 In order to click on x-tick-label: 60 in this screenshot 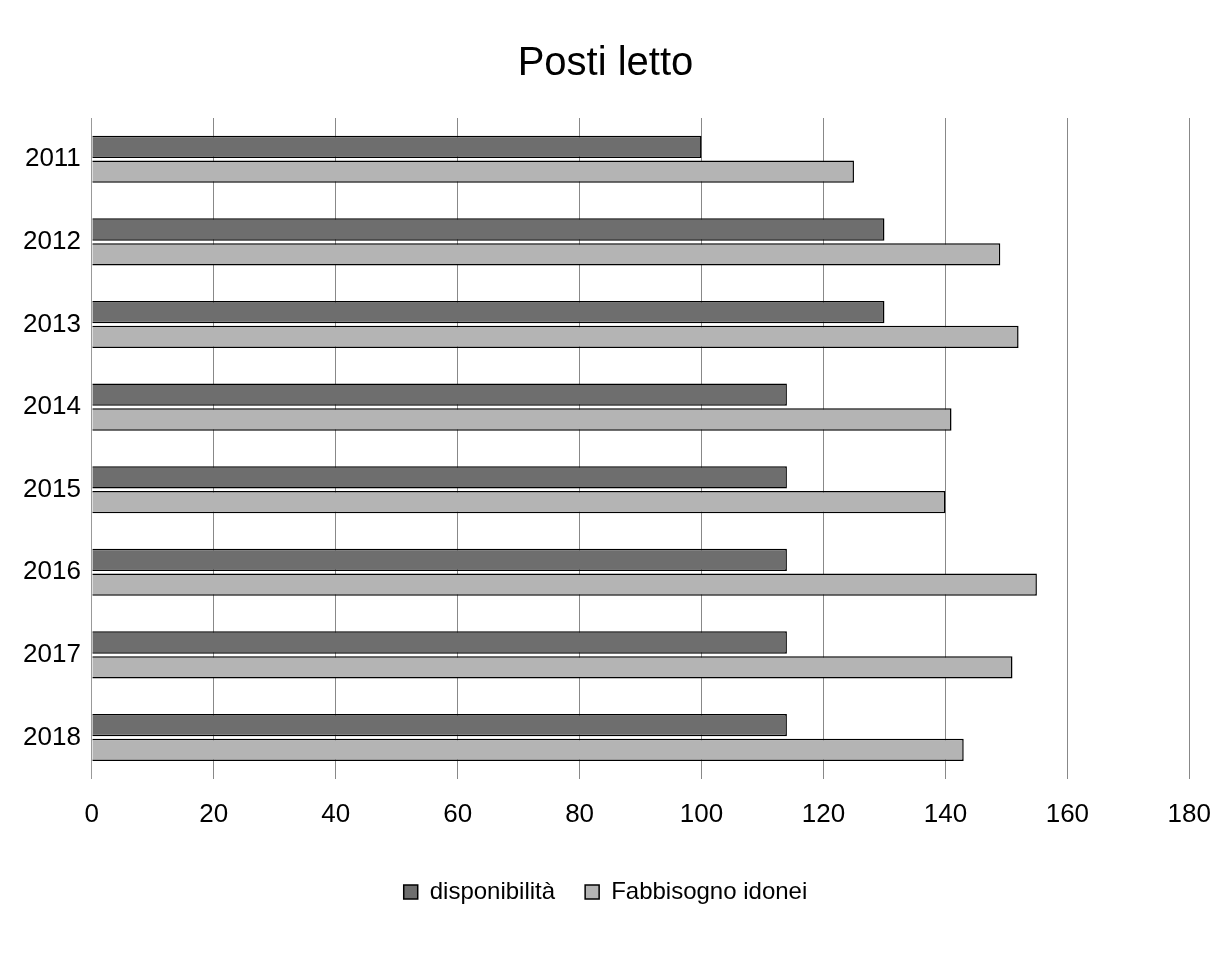, I will do `click(458, 812)`.